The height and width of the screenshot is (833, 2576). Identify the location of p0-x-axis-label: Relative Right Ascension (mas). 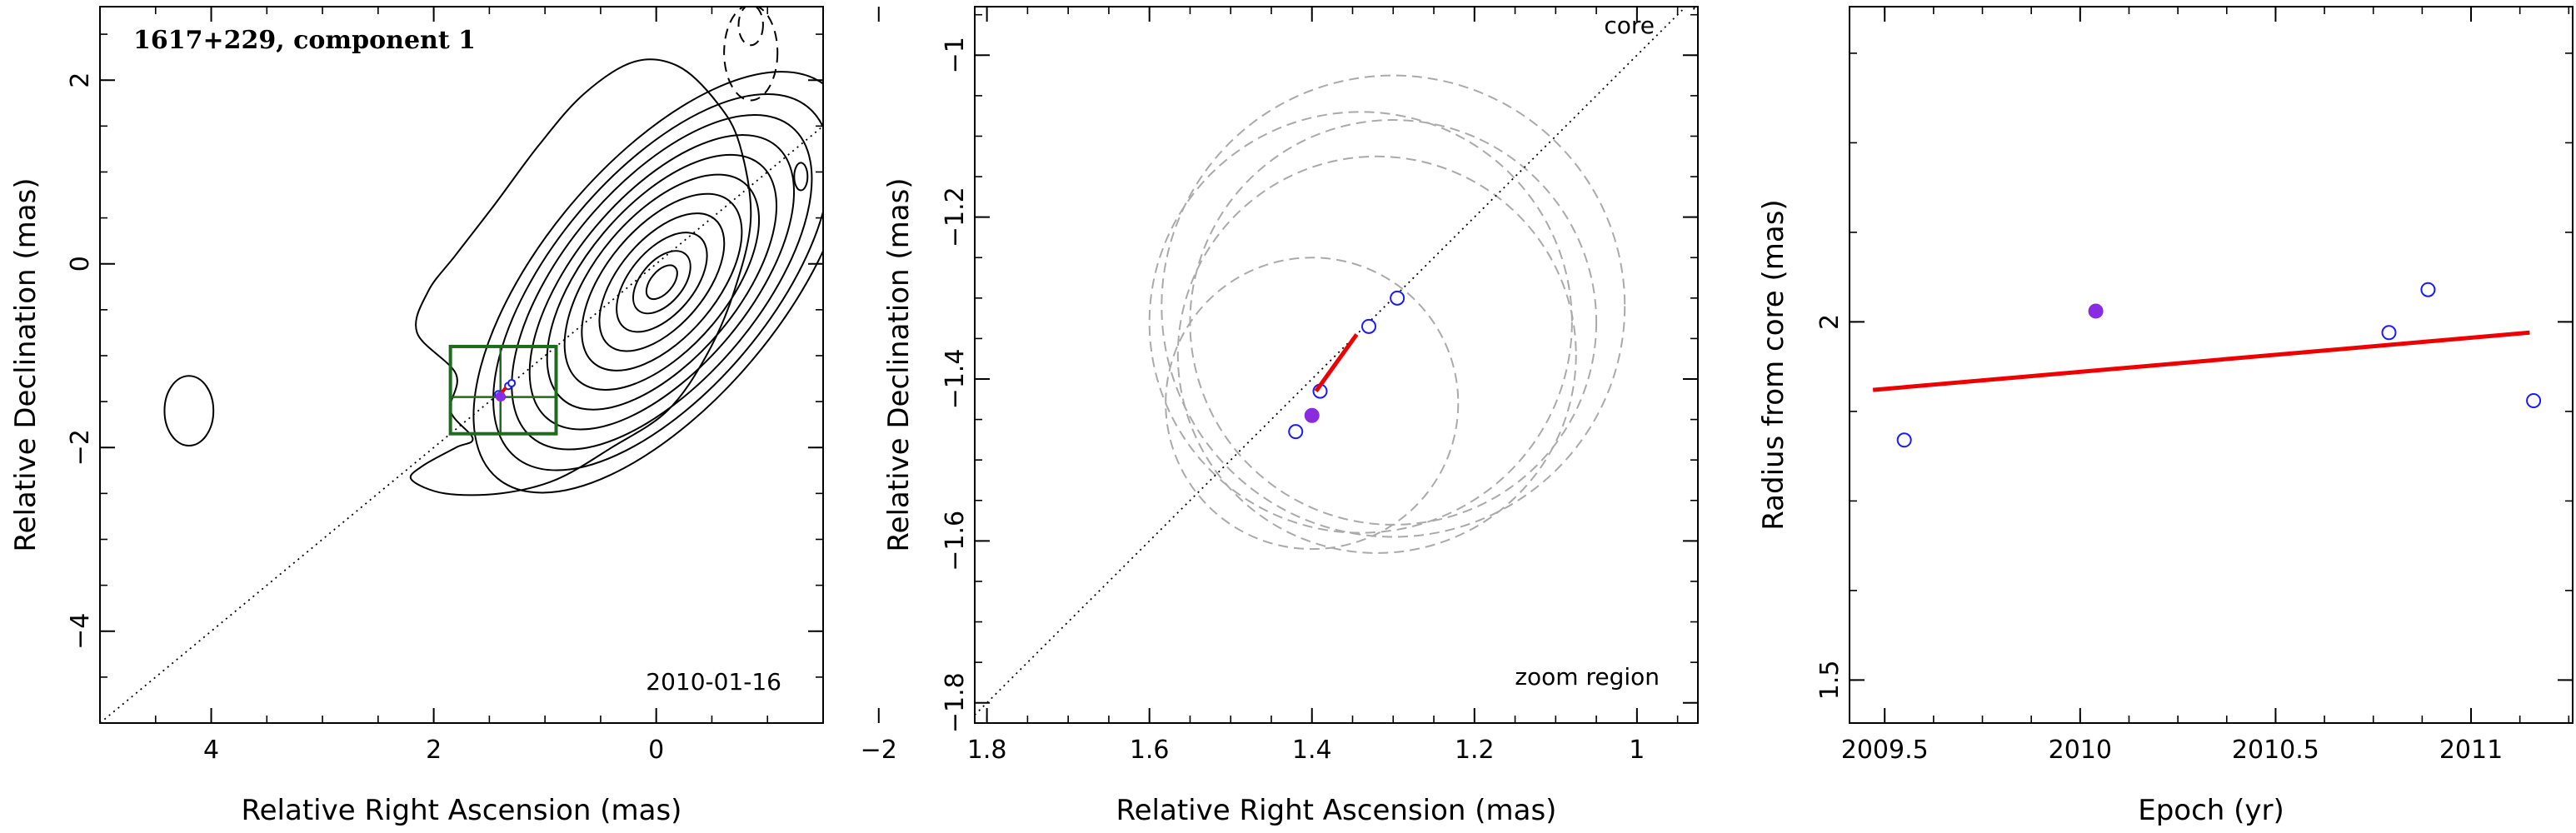
(462, 810).